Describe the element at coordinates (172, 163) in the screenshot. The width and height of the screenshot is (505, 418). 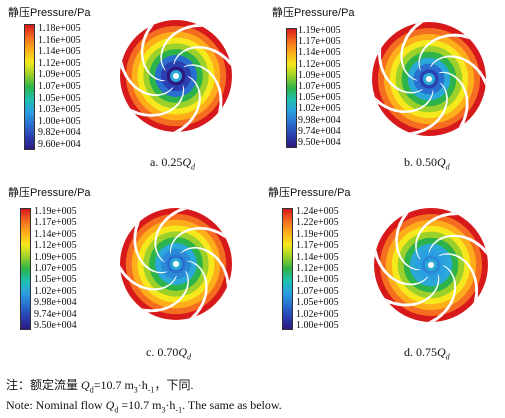
I see `panel-caption: a. 0.25Qd` at that location.